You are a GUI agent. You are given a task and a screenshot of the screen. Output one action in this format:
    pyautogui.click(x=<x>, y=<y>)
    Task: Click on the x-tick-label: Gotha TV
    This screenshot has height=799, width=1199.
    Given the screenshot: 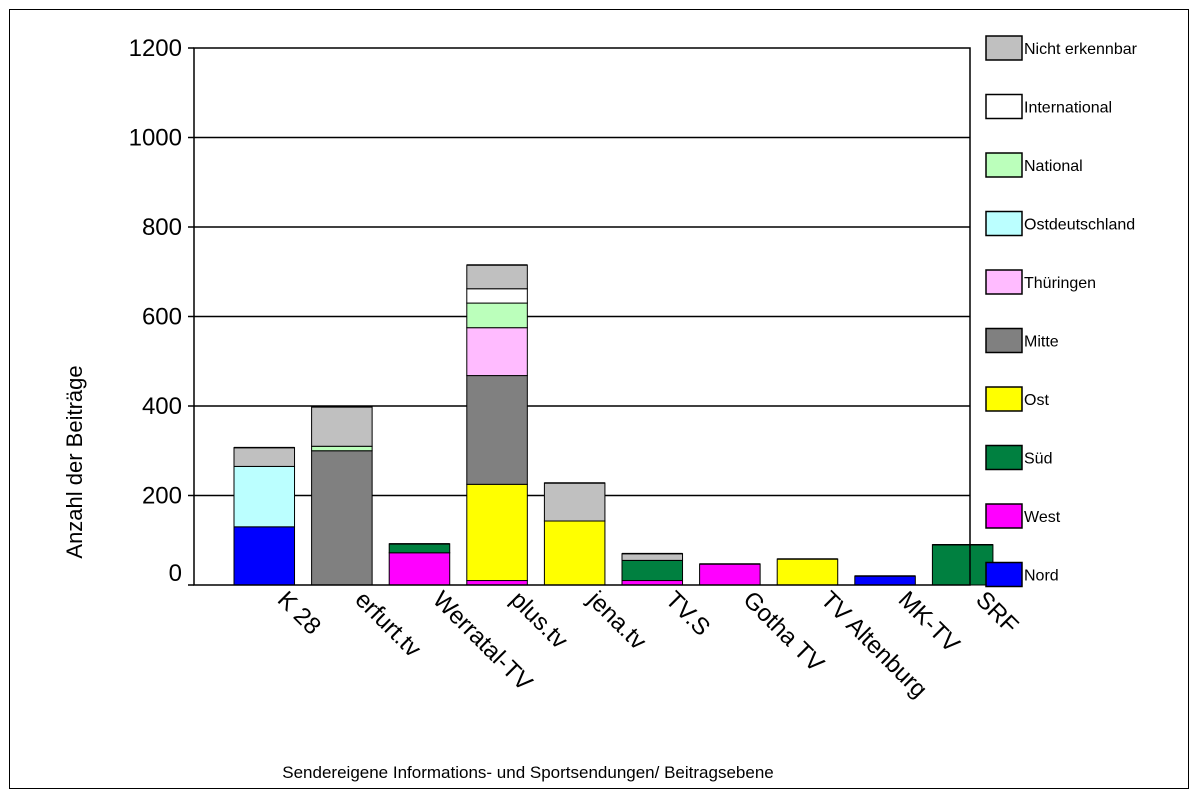 What is the action you would take?
    pyautogui.click(x=783, y=631)
    